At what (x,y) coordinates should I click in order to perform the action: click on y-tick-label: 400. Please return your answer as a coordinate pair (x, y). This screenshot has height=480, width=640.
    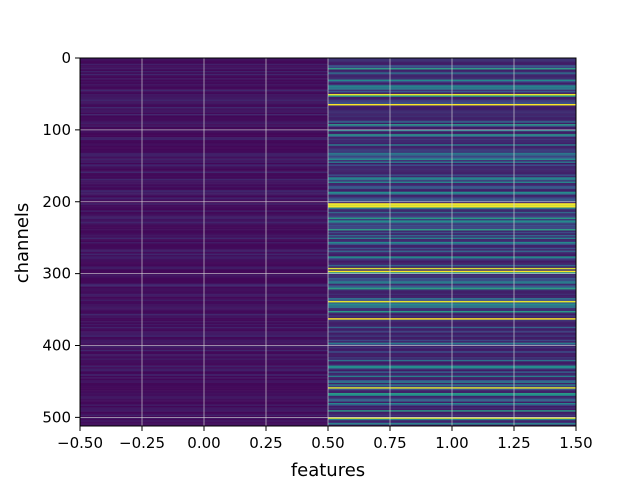
    Looking at the image, I should click on (56, 346).